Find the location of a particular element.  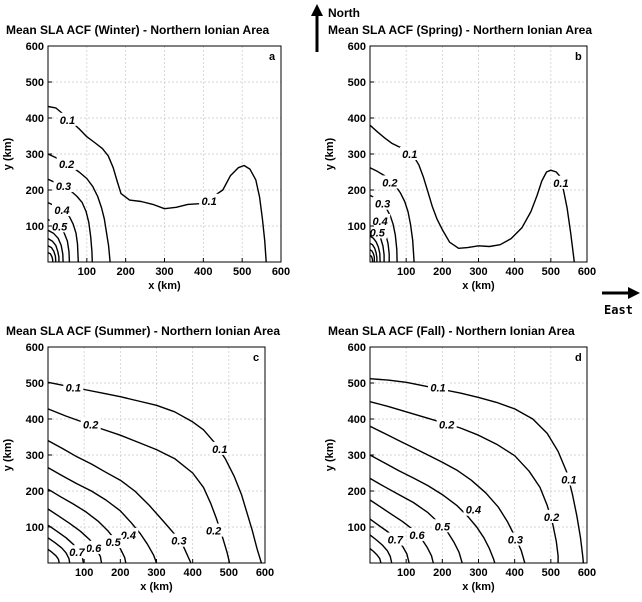

north-arrow-head is located at coordinates (317, 10).